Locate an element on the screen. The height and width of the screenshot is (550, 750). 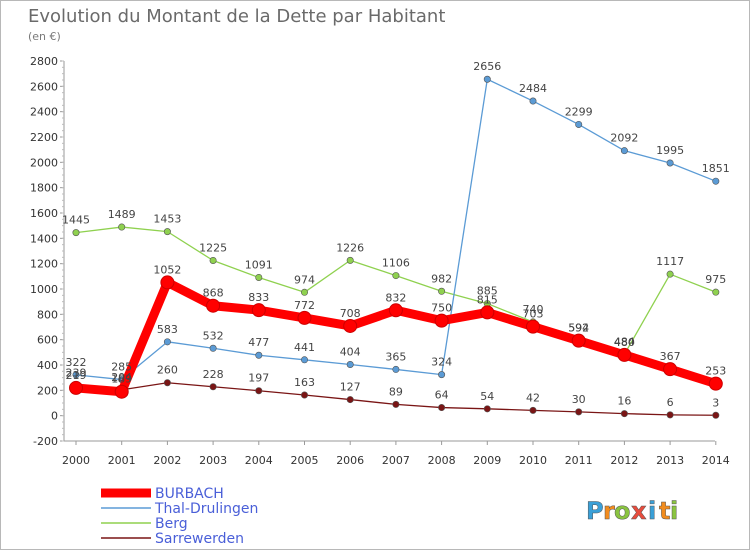
legend-label: Thal-Drulingen is located at coordinates (206, 509).